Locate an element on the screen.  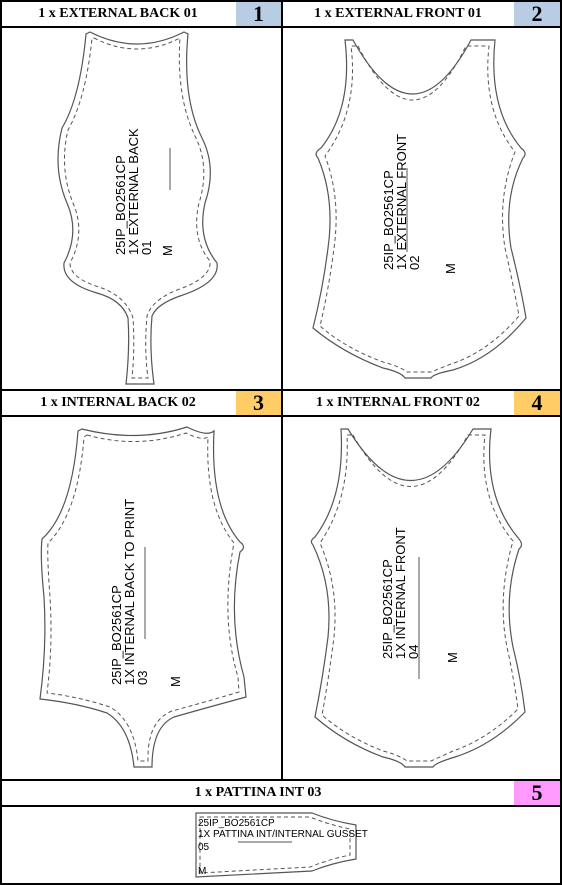
pattern-piece-external-back: 25IP_BO2561CP 1X EXTERNAL BACK 01 M is located at coordinates (137, 208).